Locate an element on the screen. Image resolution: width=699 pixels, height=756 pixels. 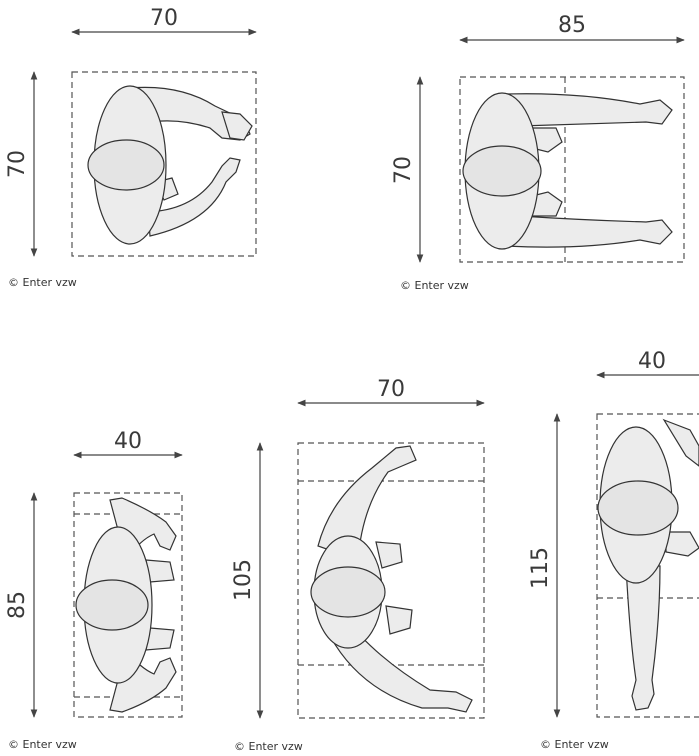
arm-long is located at coordinates (643, 638).